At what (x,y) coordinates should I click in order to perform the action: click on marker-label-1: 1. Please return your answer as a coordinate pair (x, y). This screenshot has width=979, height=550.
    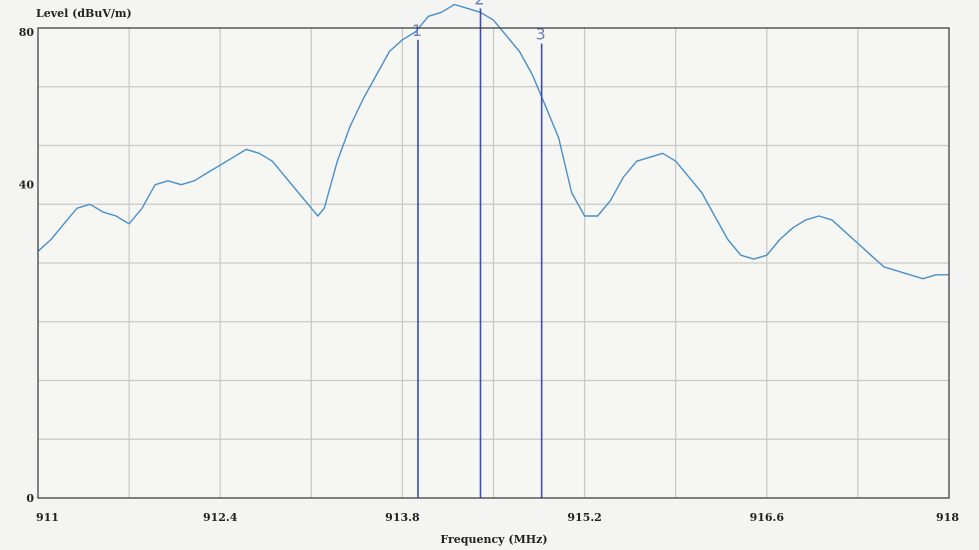
    Looking at the image, I should click on (417, 30).